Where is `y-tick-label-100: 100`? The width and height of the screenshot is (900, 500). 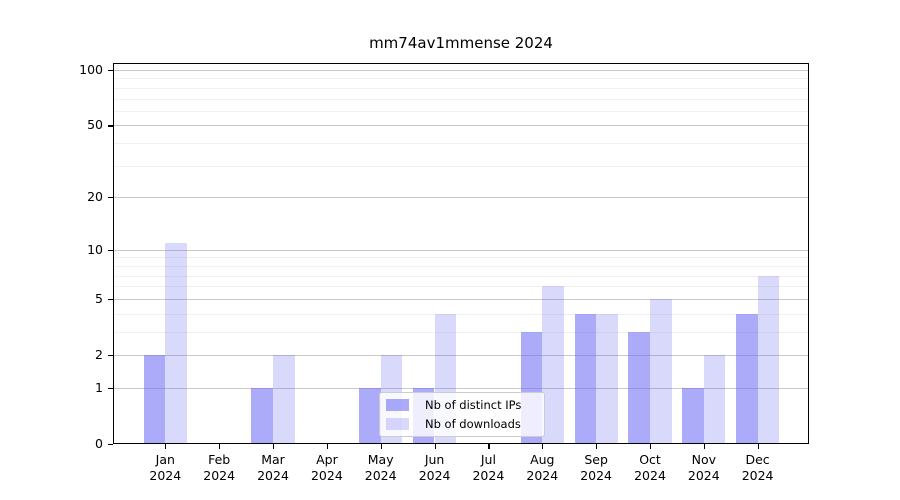 y-tick-label-100: 100 is located at coordinates (91, 69).